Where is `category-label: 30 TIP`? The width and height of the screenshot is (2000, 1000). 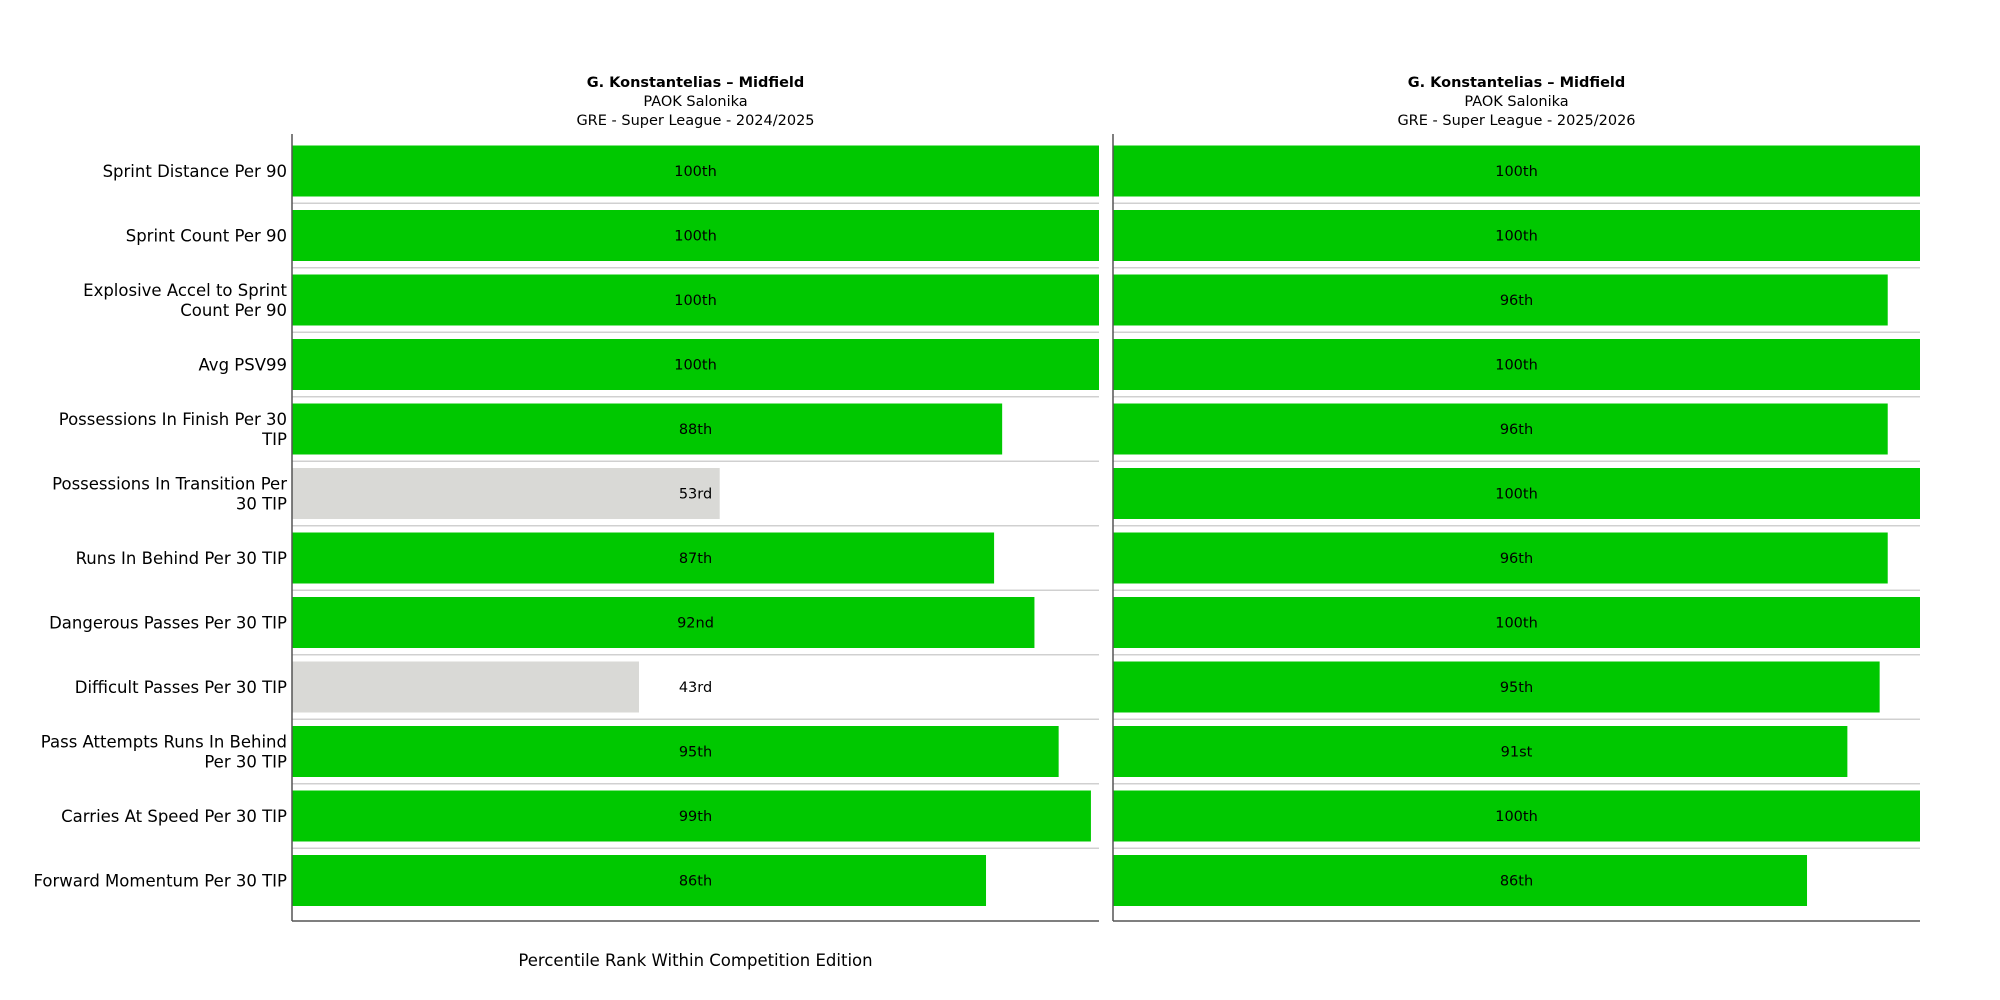
category-label: 30 TIP is located at coordinates (261, 504).